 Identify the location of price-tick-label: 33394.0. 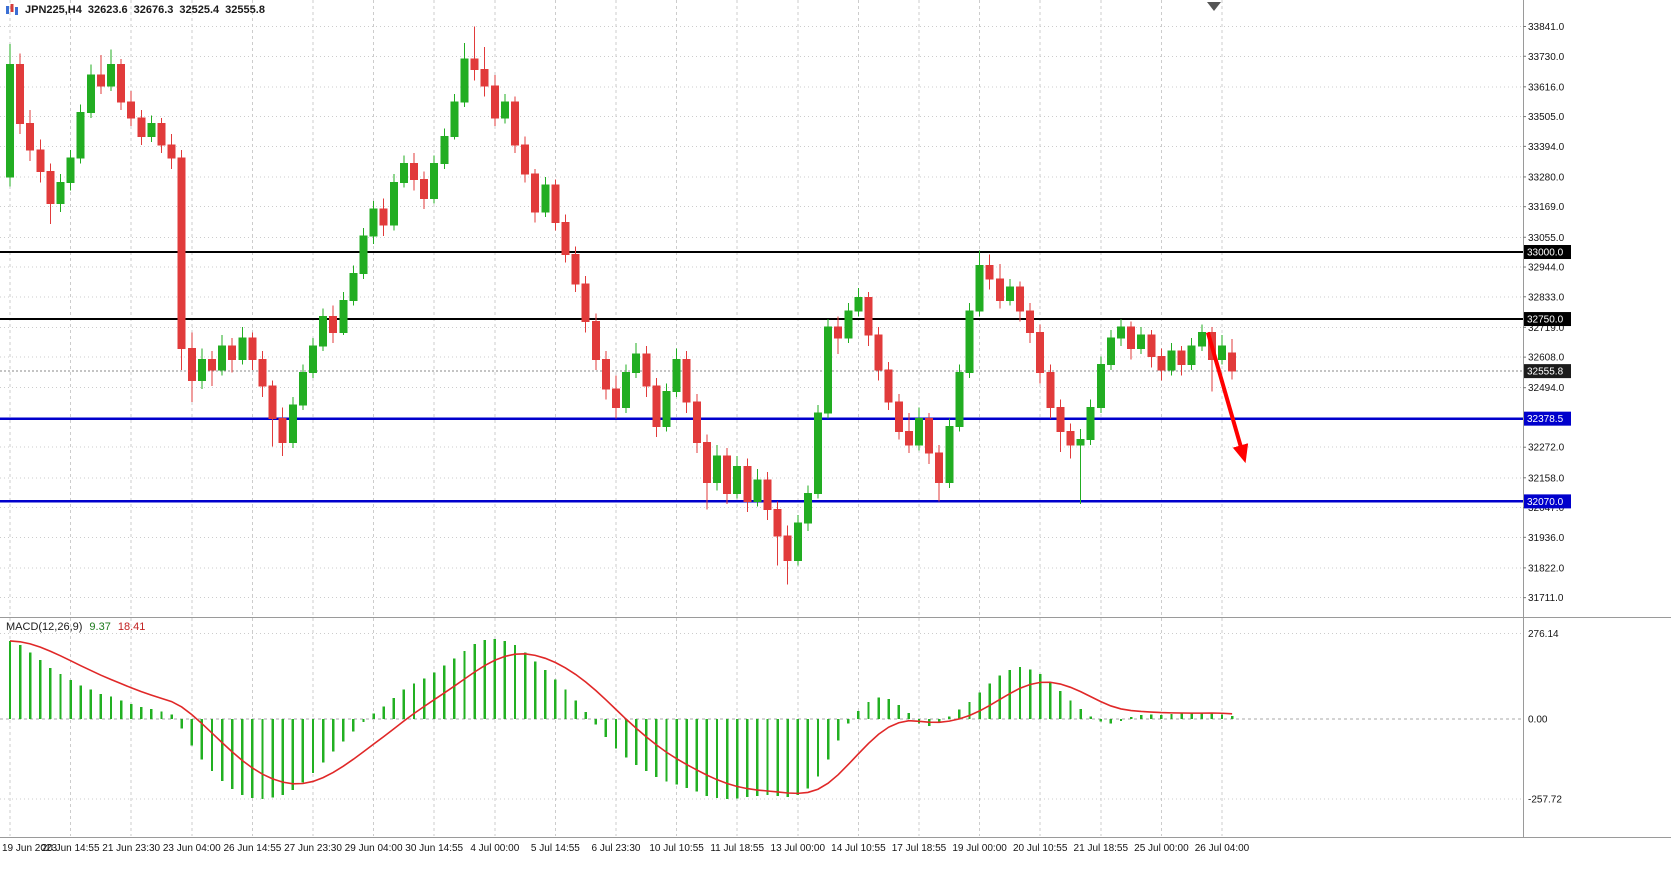
(1546, 147).